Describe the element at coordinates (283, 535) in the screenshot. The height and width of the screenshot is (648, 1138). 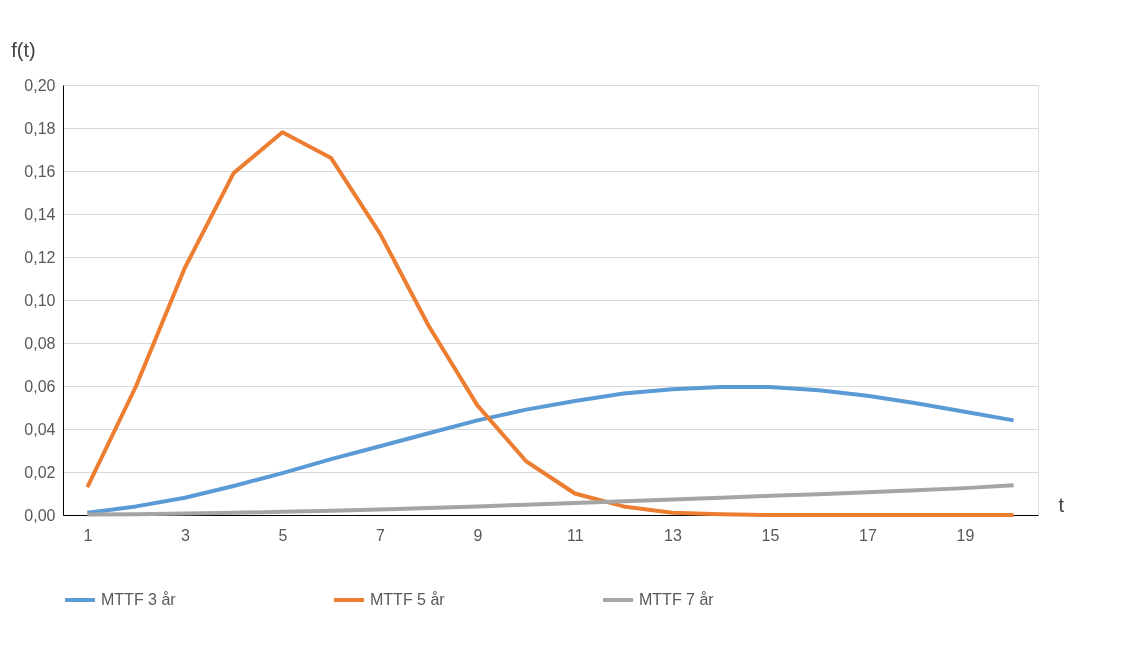
I see `x-tick-label: 5` at that location.